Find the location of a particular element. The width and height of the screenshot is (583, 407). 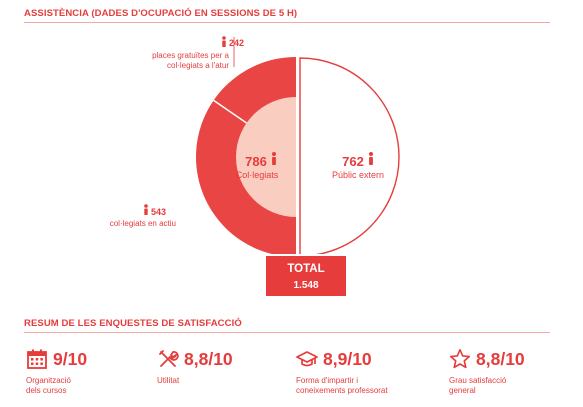

satisfaction-label-line1: Grau satisfacció is located at coordinates (478, 380).